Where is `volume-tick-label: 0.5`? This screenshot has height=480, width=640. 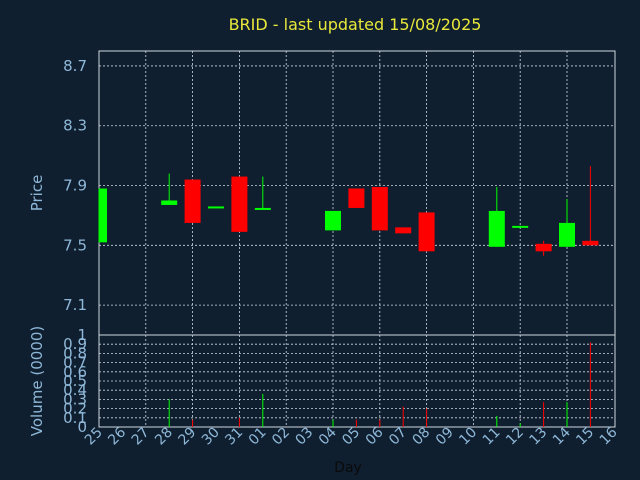 volume-tick-label: 0.5 is located at coordinates (75, 381).